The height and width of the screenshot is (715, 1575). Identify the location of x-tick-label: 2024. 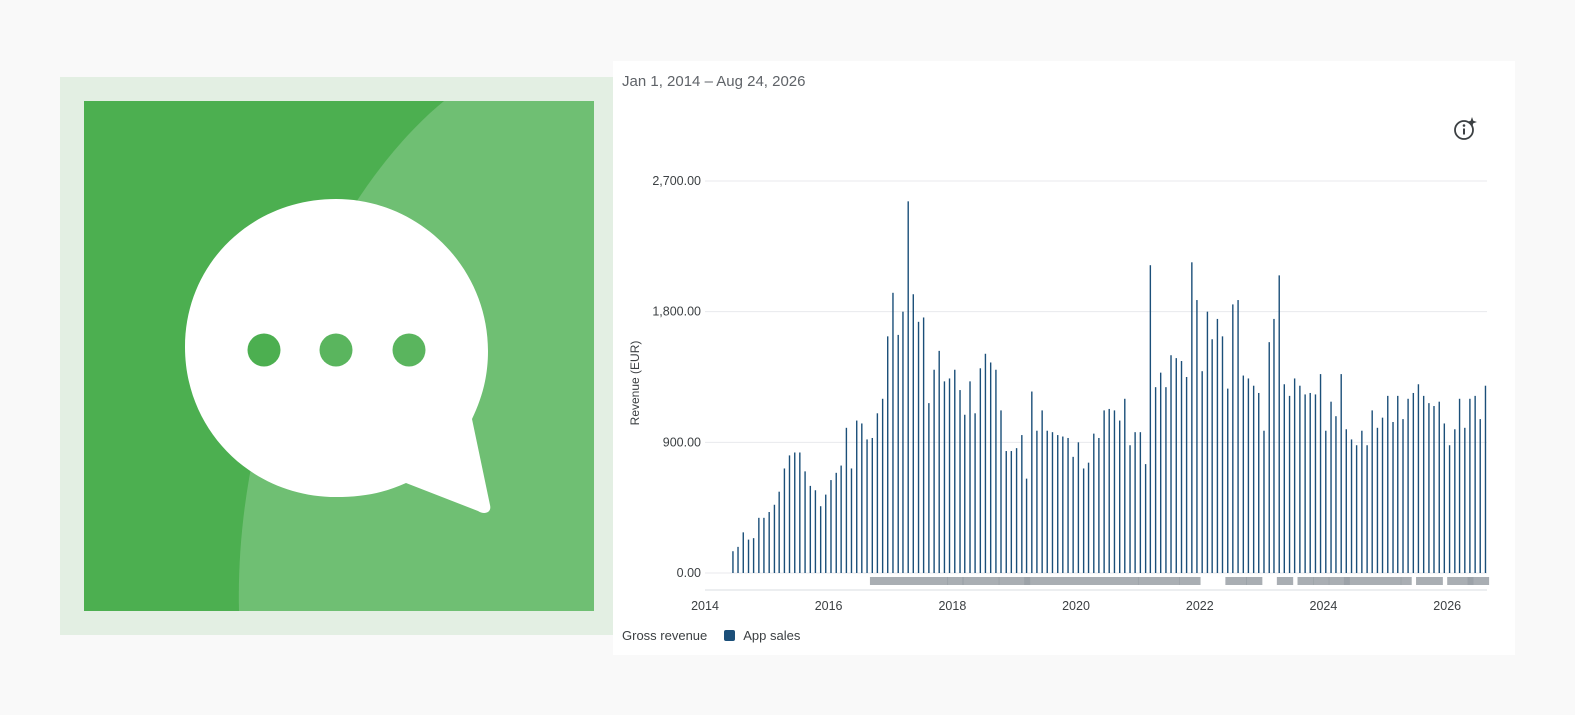
(1324, 606).